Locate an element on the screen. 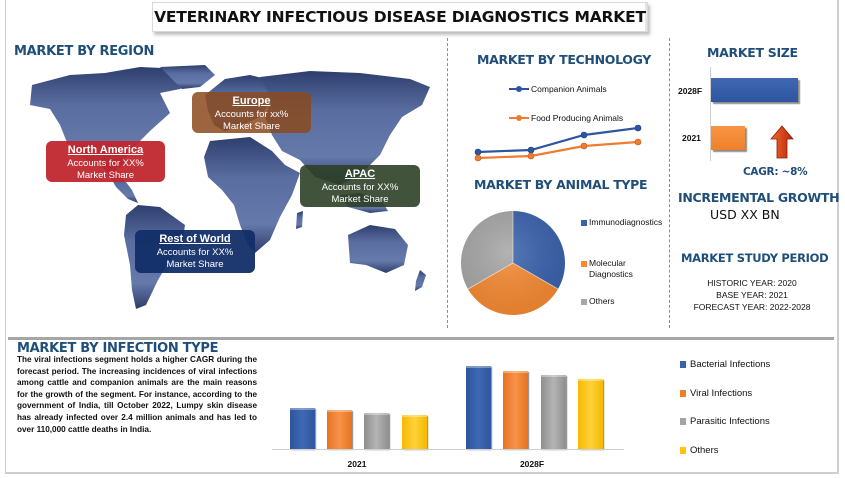 The height and width of the screenshot is (478, 845). divider-right is located at coordinates (669, 183).